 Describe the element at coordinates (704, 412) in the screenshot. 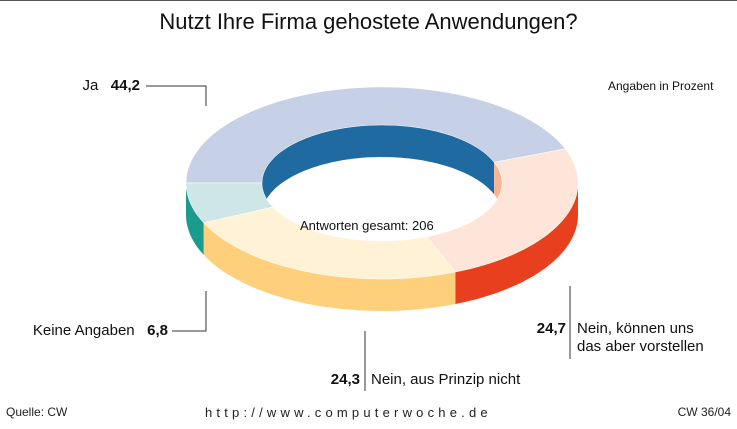

I see `issue: CW 36/04` at that location.